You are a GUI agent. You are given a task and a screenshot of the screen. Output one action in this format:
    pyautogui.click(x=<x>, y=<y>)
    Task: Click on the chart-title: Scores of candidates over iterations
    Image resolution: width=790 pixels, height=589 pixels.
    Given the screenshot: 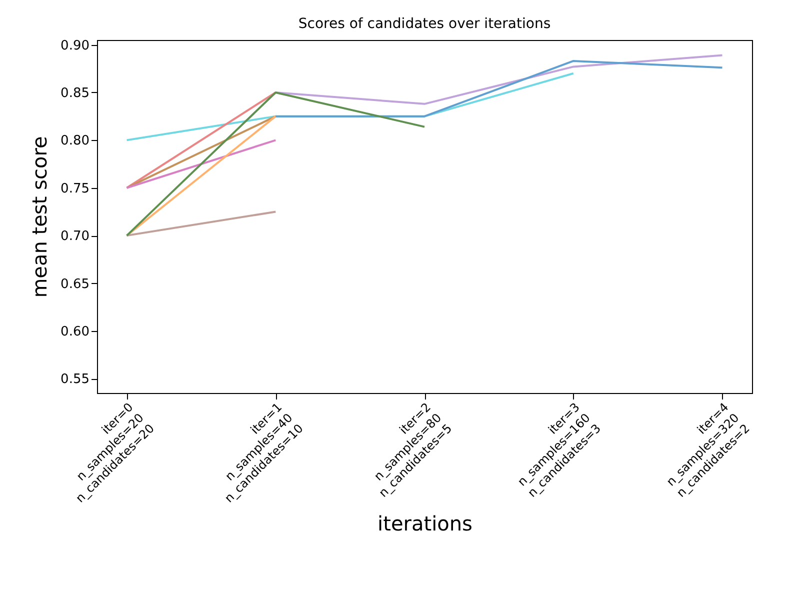 What is the action you would take?
    pyautogui.click(x=424, y=24)
    